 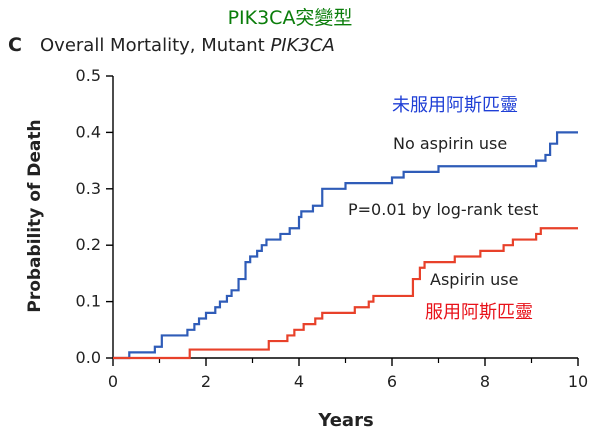 I want to click on chart-title: Overall Mortality, Mutant PIK3CA, so click(x=187, y=45).